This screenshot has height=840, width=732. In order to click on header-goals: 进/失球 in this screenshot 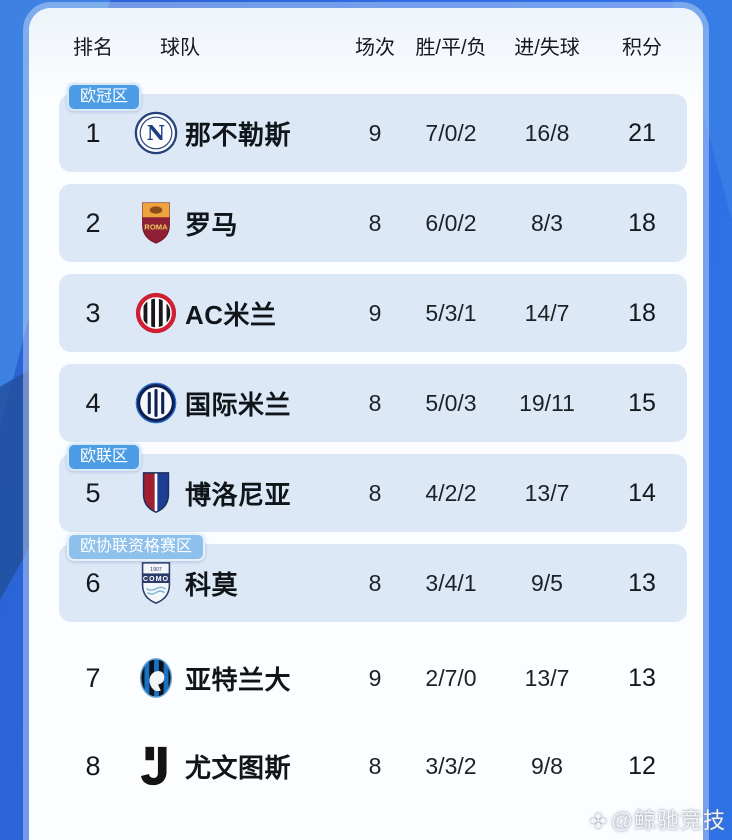, I will do `click(547, 47)`.